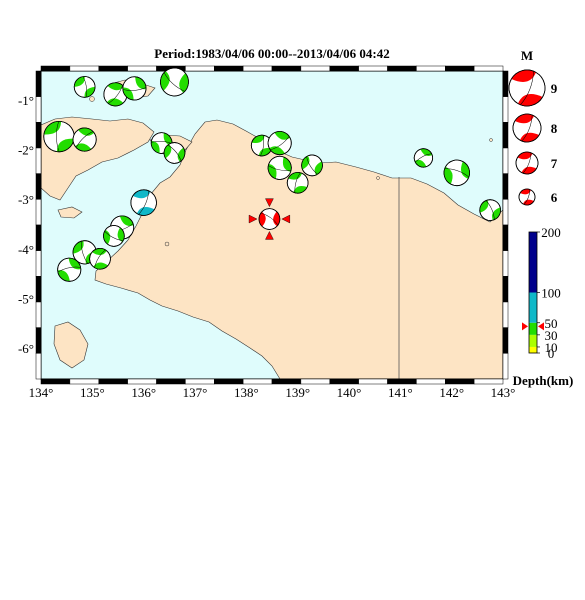 This screenshot has width=585, height=600. Describe the element at coordinates (554, 88) in the screenshot. I see `legend-magnitude-label: 9` at that location.